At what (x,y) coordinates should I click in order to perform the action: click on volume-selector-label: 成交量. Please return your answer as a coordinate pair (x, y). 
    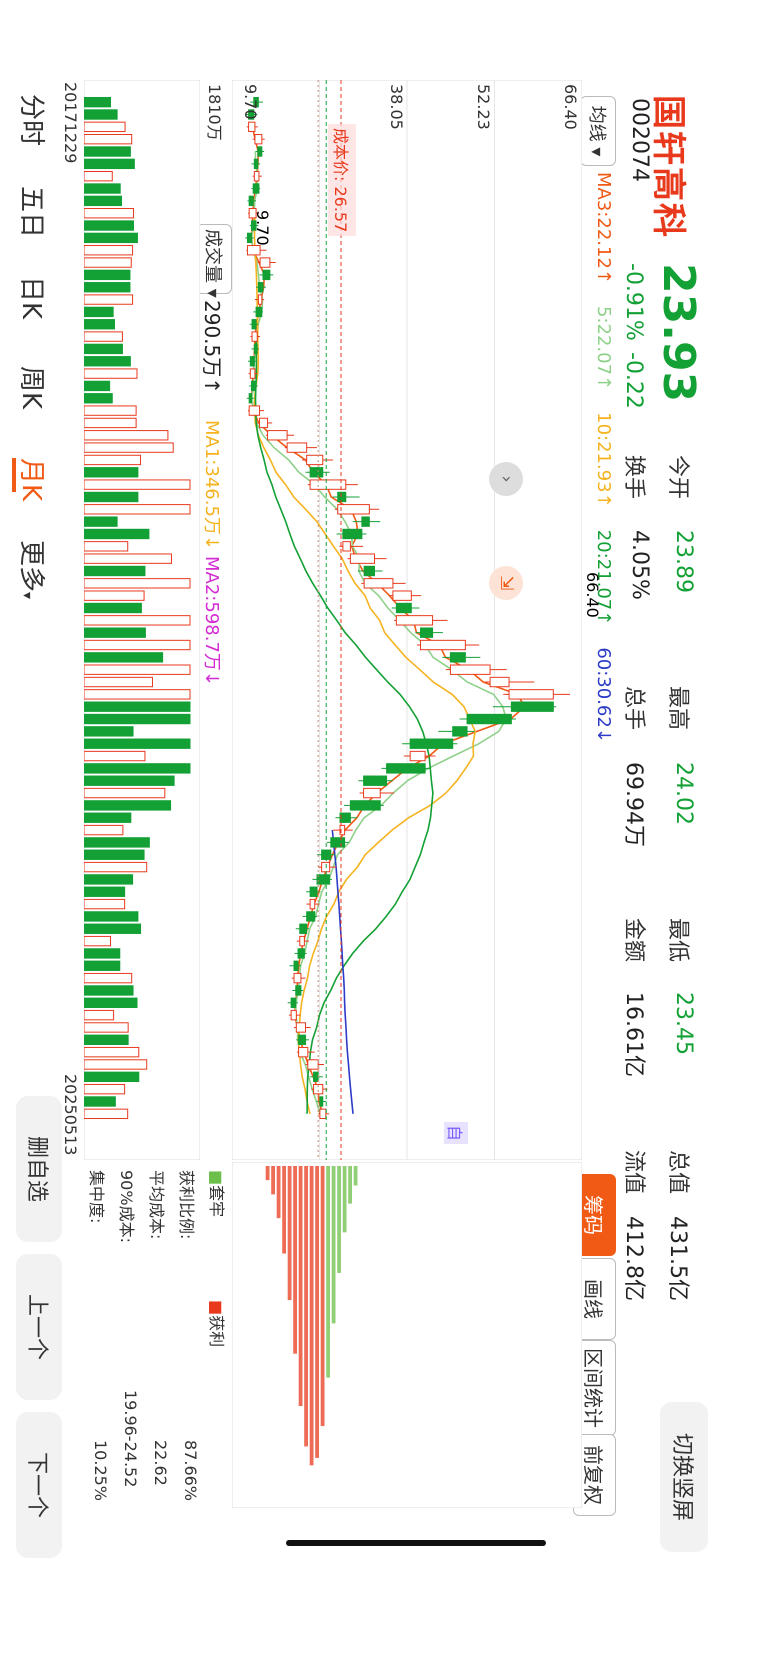
    Looking at the image, I should click on (212, 256).